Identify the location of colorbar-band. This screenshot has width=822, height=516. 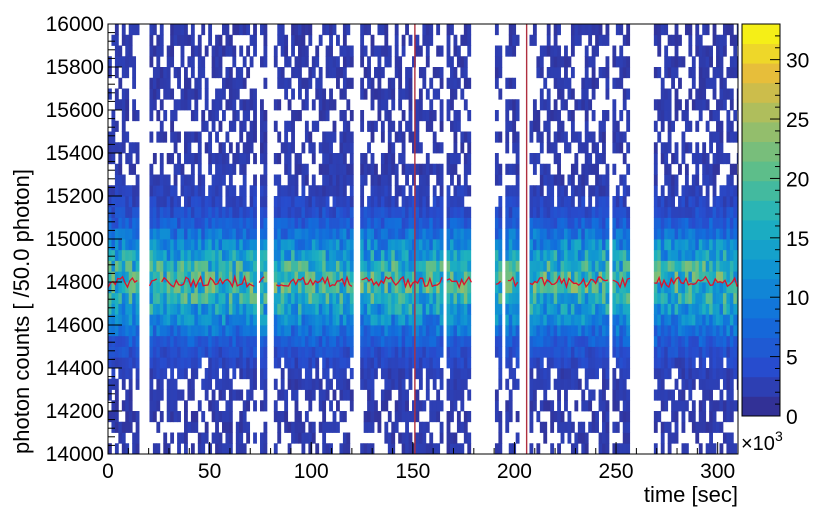
(761, 132).